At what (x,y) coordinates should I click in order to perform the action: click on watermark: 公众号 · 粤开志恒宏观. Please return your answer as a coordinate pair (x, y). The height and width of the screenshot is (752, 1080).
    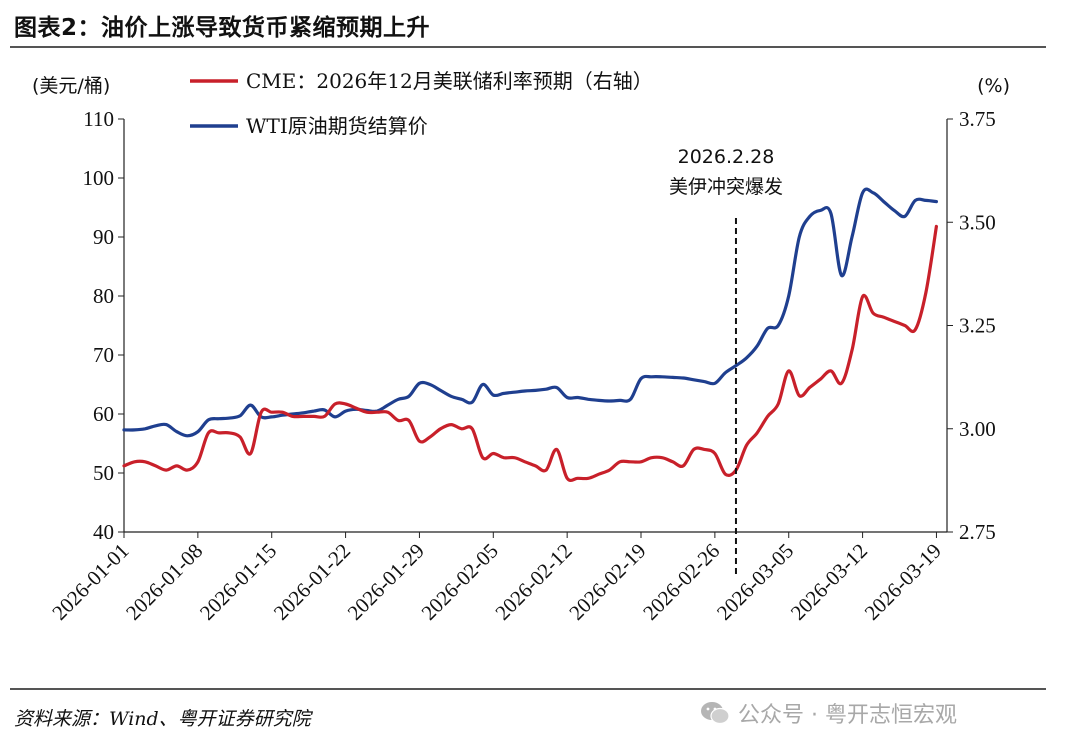
    Looking at the image, I should click on (828, 713).